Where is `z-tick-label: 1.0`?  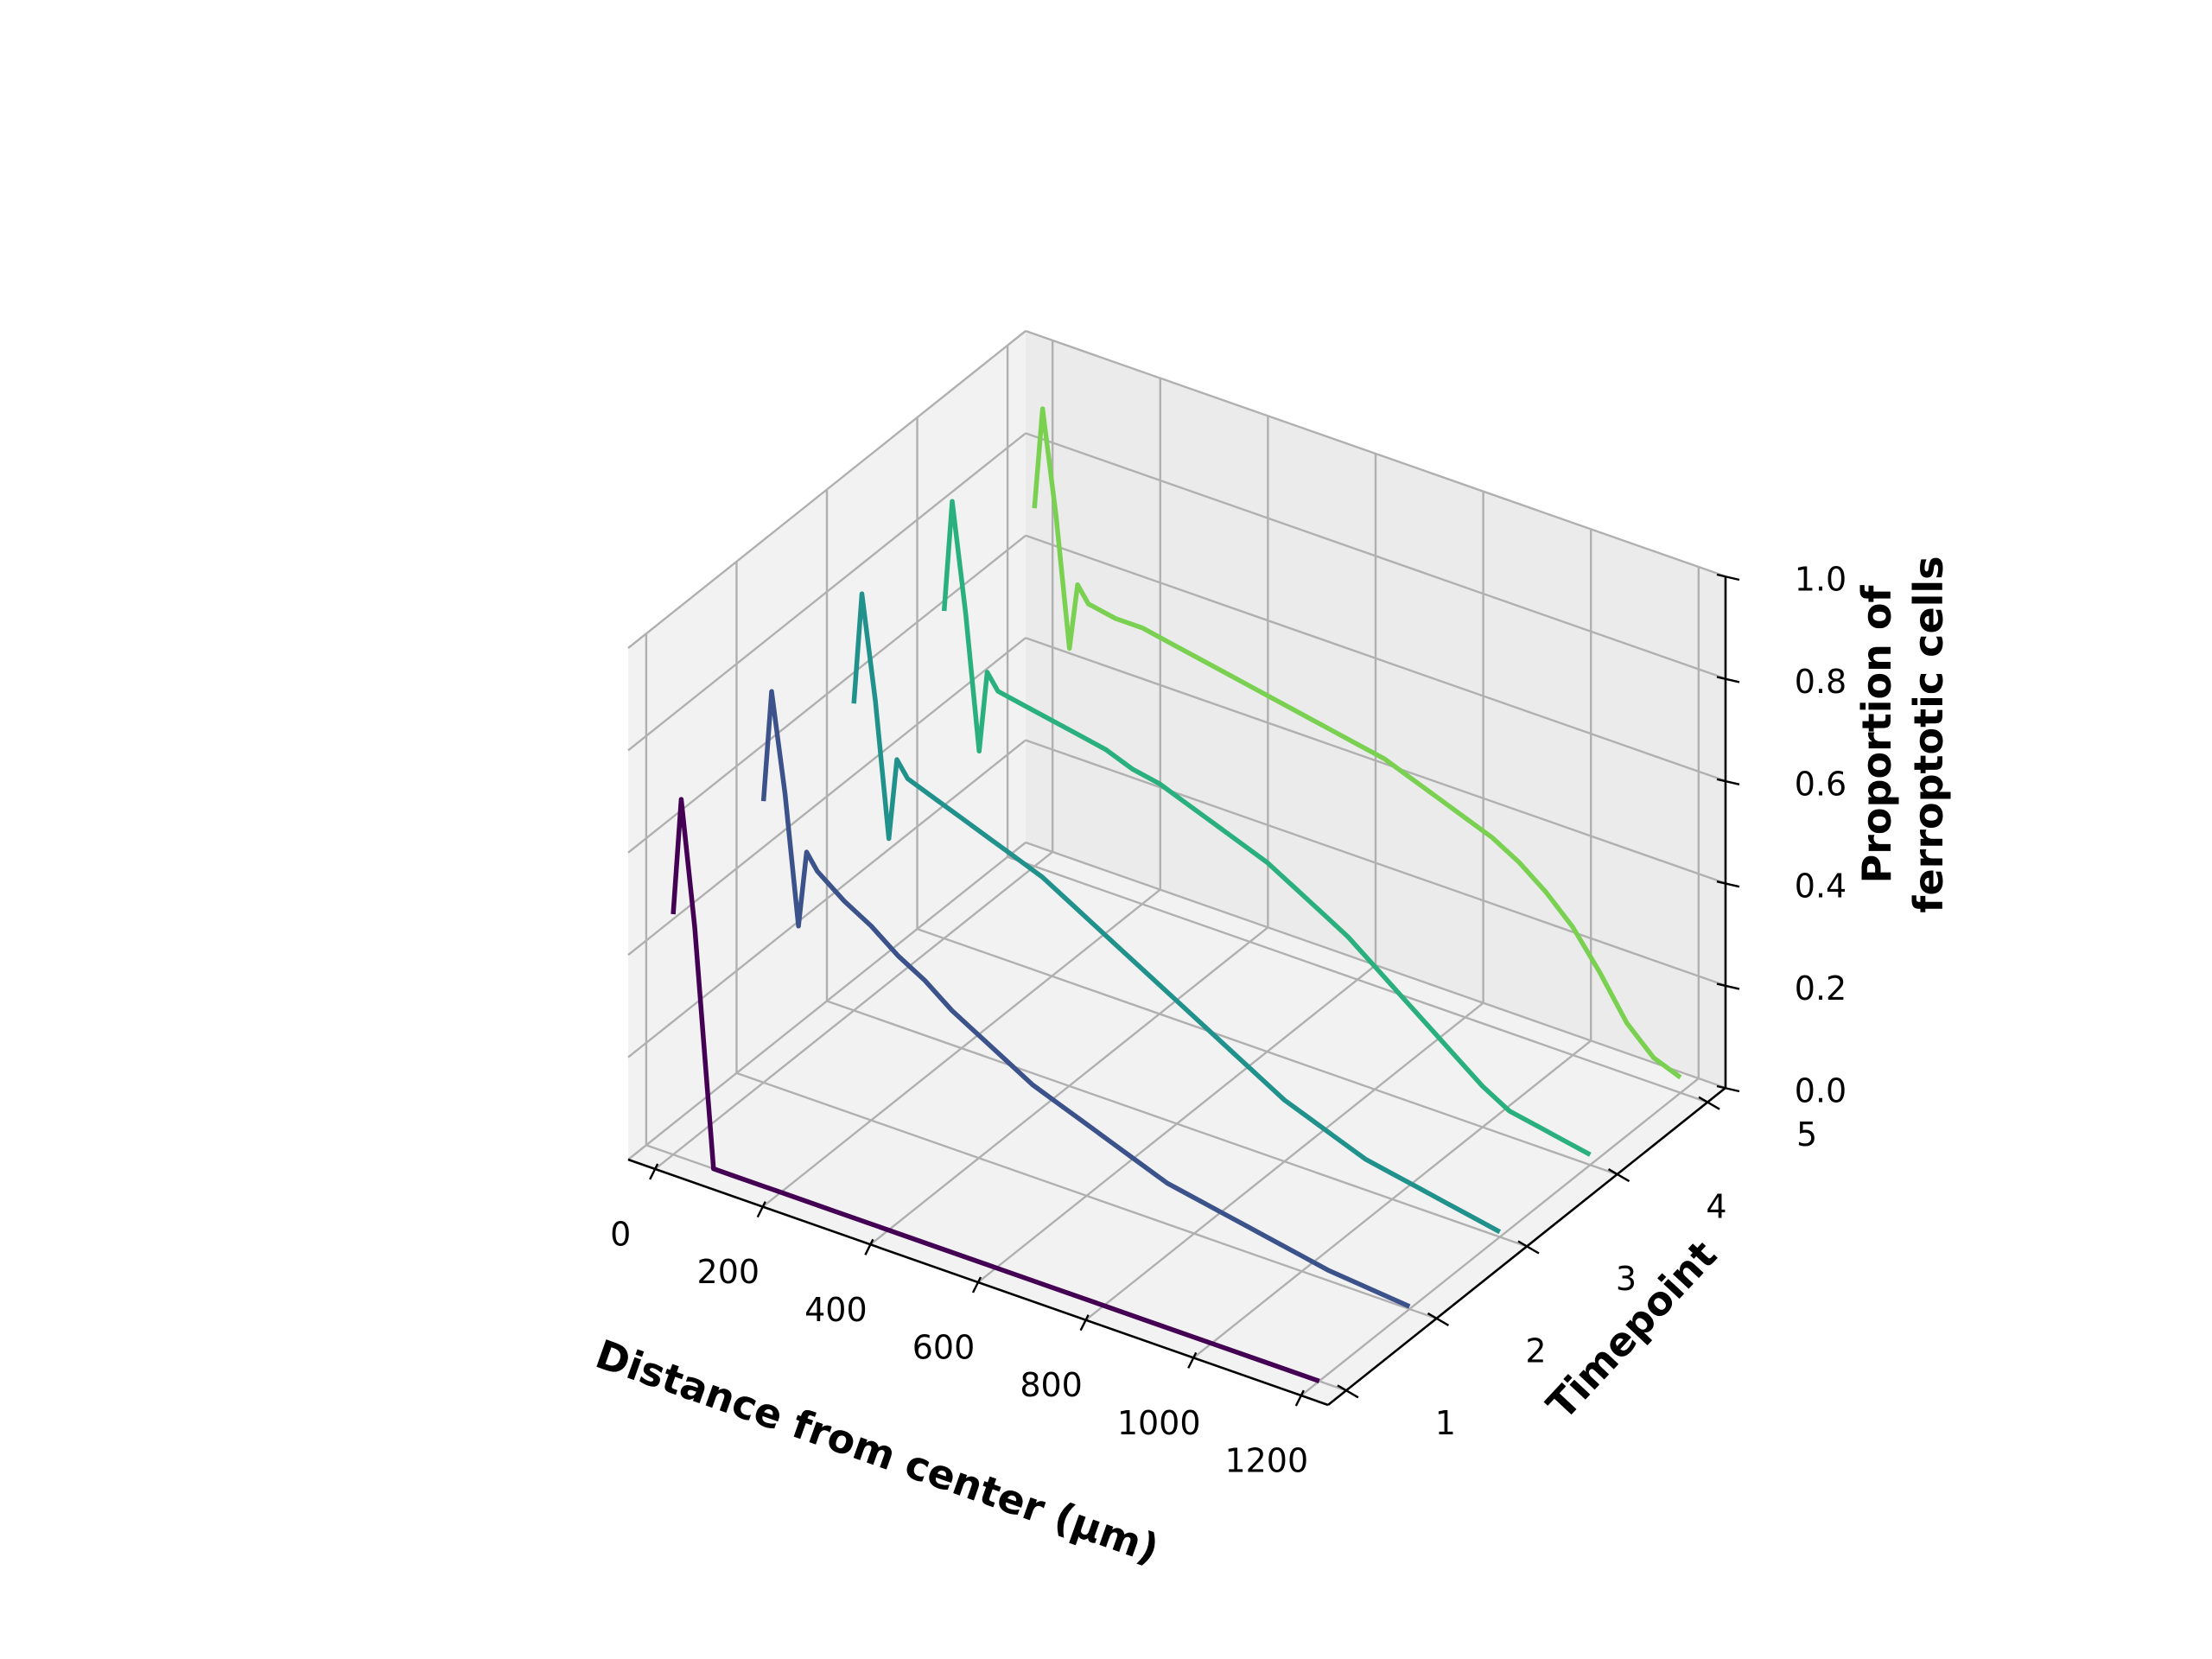 z-tick-label: 1.0 is located at coordinates (1821, 580).